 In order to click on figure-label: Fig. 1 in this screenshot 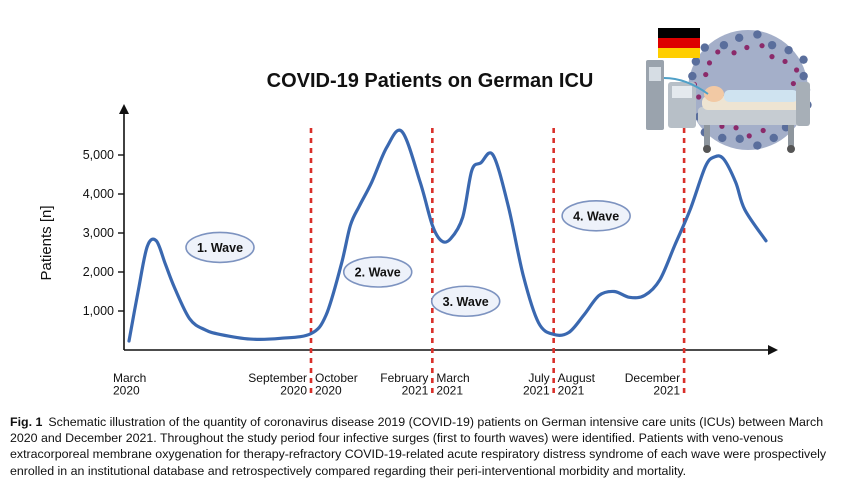, I will do `click(26, 422)`.